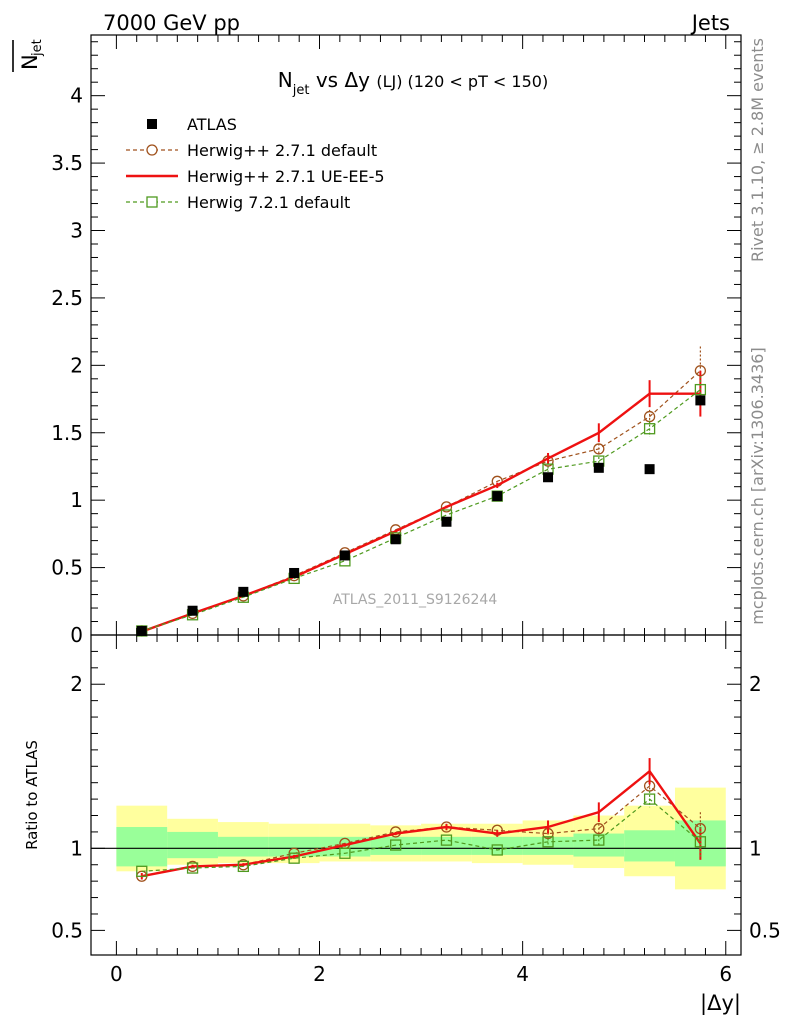 The width and height of the screenshot is (786, 1024). Describe the element at coordinates (755, 848) in the screenshot. I see `ratio-y-tick-label-right: 1` at that location.